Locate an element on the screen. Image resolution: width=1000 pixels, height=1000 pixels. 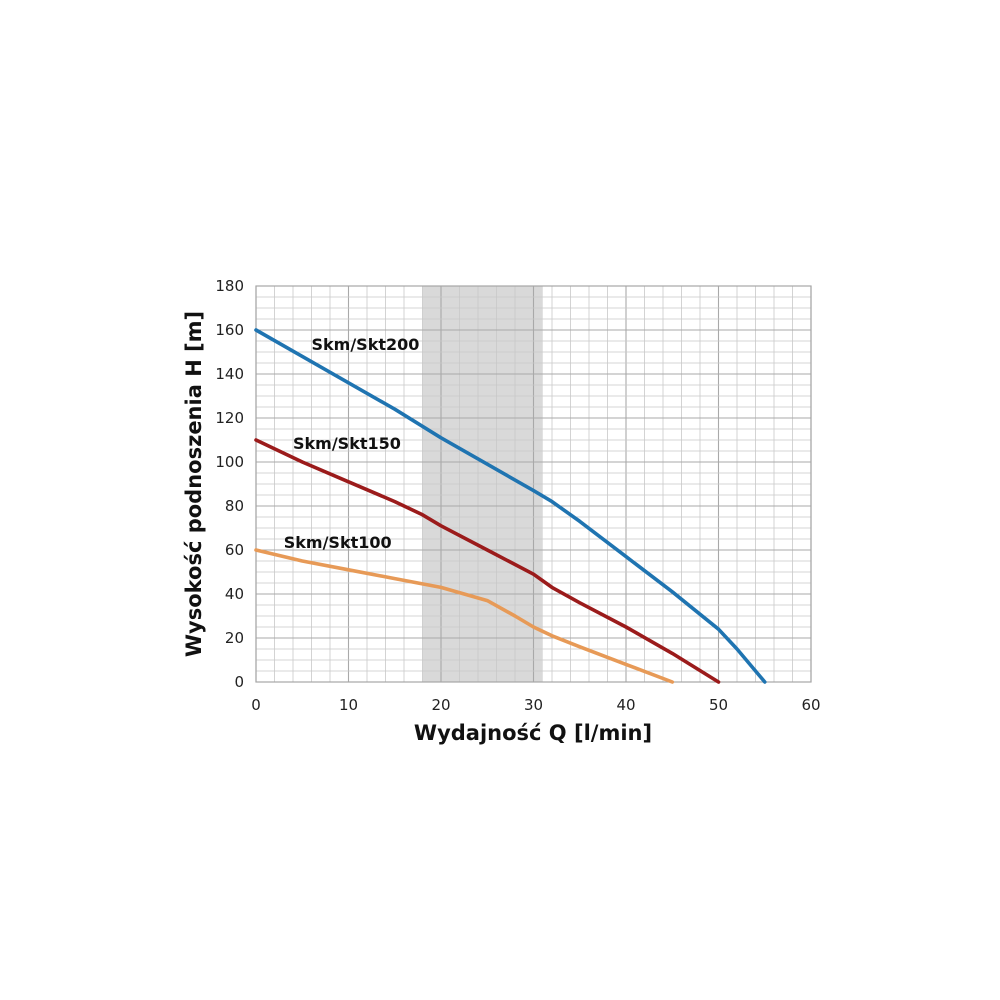
y-tick-label: 0 is located at coordinates (239, 682).